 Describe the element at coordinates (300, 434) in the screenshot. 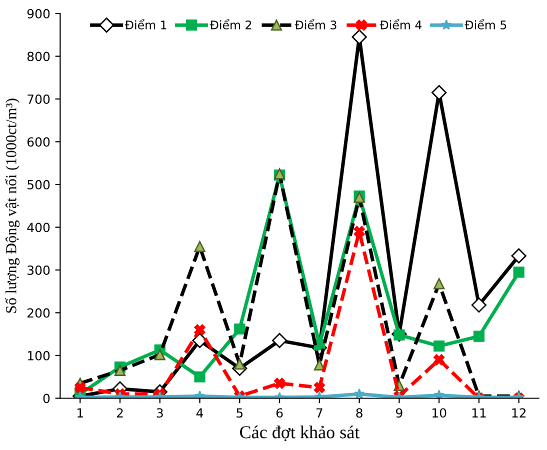

I see `x-axis-title: Các đợt khảo sát` at that location.